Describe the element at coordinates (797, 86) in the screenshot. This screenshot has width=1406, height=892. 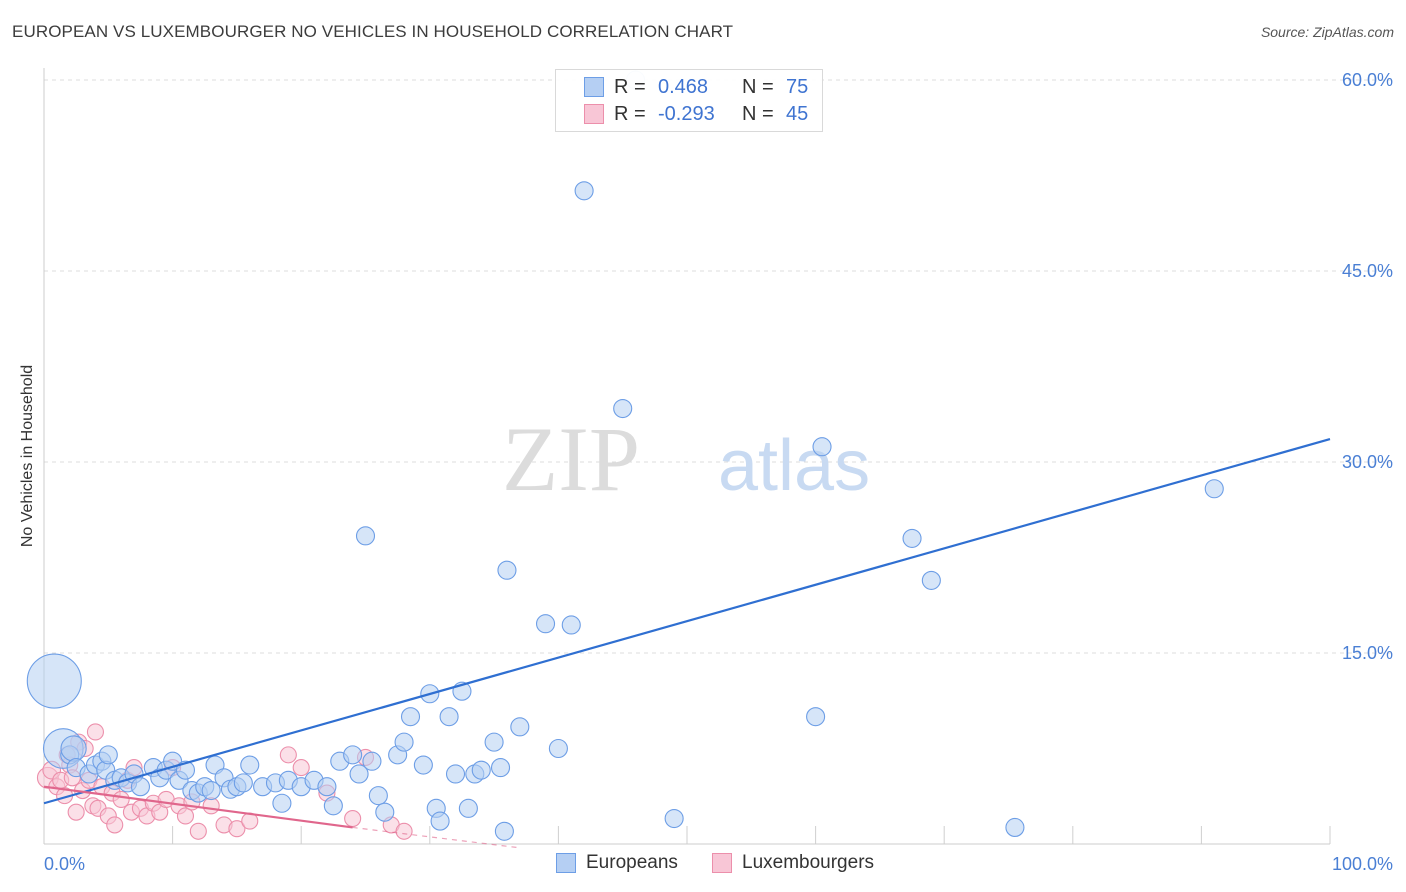
I see `legend-n-value: 75` at that location.